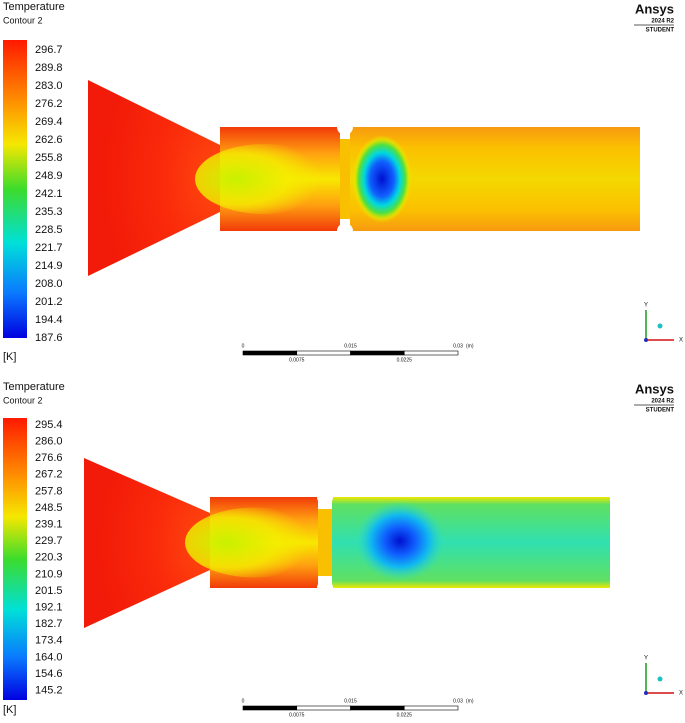 This screenshot has width=685, height=723. I want to click on legend-label: 228.5, so click(49, 230).